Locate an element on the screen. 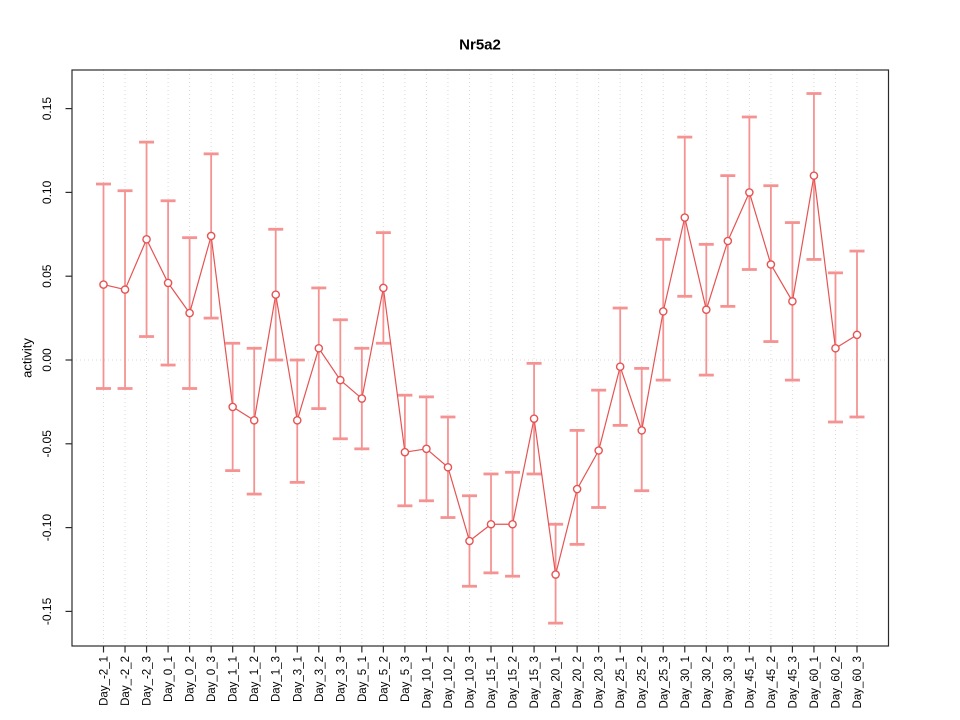 This screenshot has width=960, height=720. x-tick-label: Day_60_2 is located at coordinates (836, 682).